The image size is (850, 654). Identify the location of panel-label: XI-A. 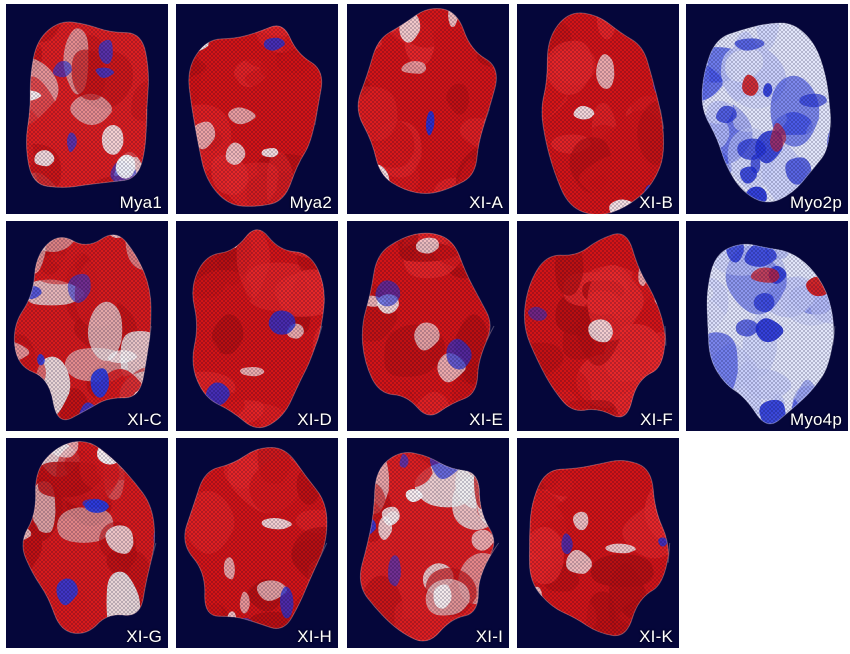
(486, 202).